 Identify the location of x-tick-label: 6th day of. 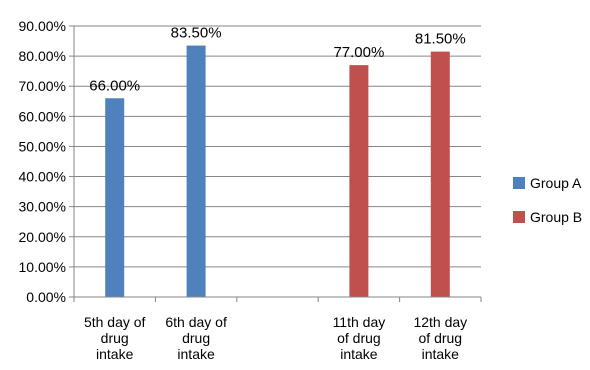
(196, 322).